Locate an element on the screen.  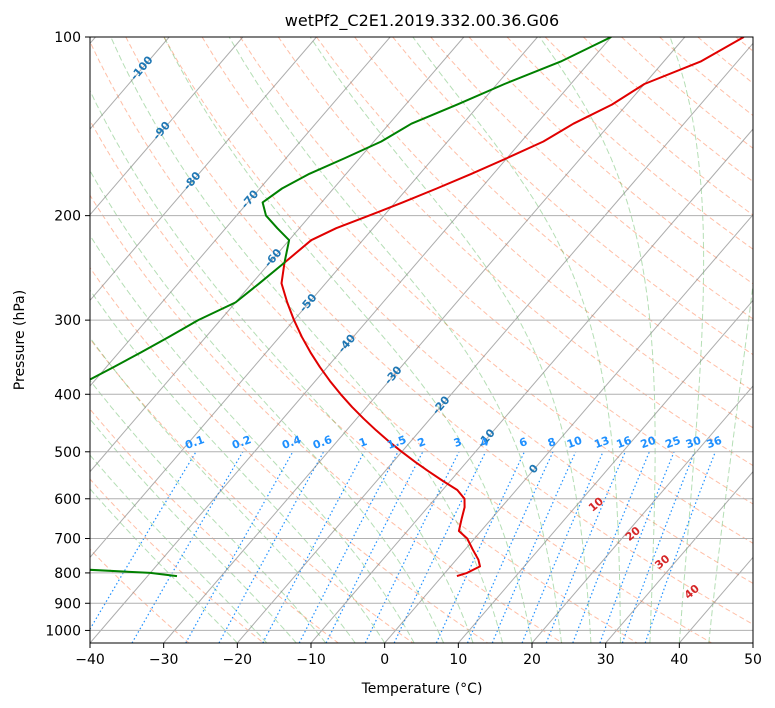
y-tick-label: 600 is located at coordinates (67, 500).